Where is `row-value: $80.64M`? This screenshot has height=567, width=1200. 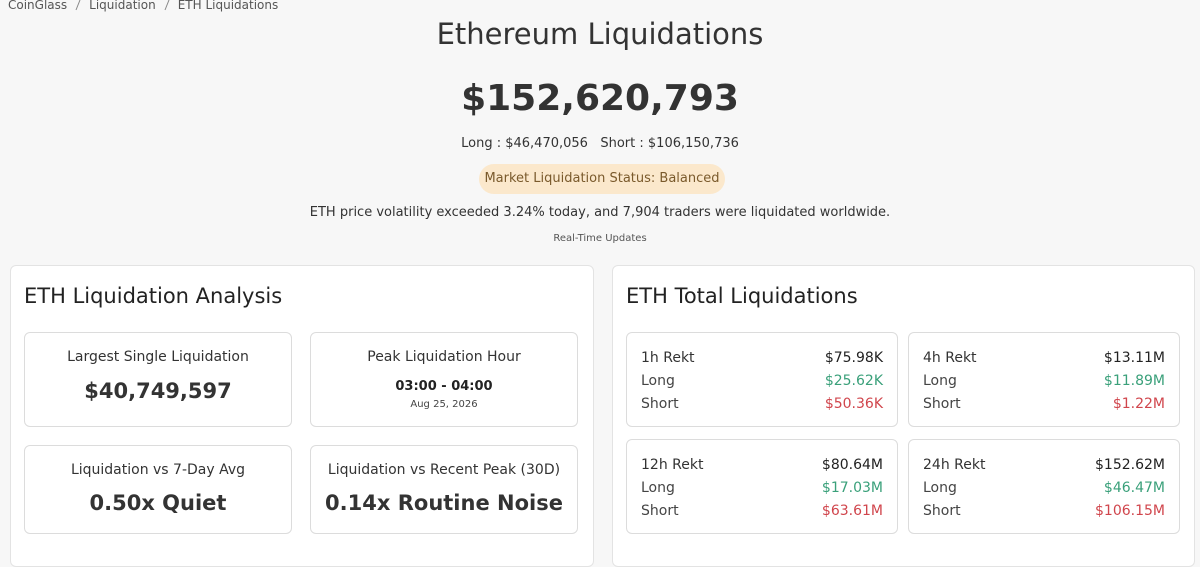 row-value: $80.64M is located at coordinates (852, 465).